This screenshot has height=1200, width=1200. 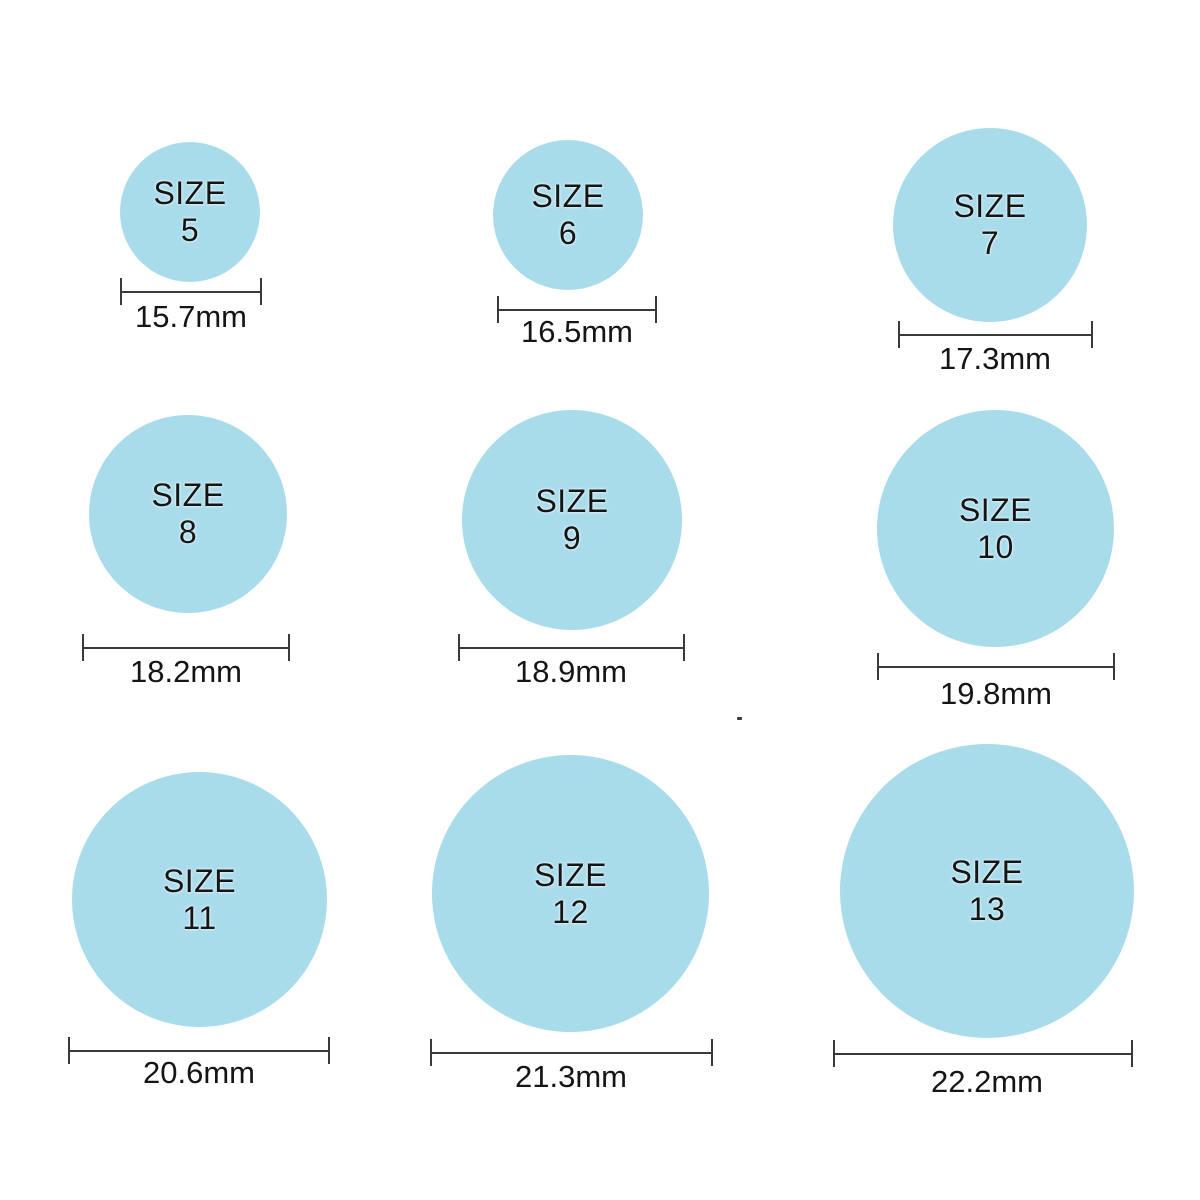 I want to click on diameter-label: 20.6mm, so click(x=199, y=1072).